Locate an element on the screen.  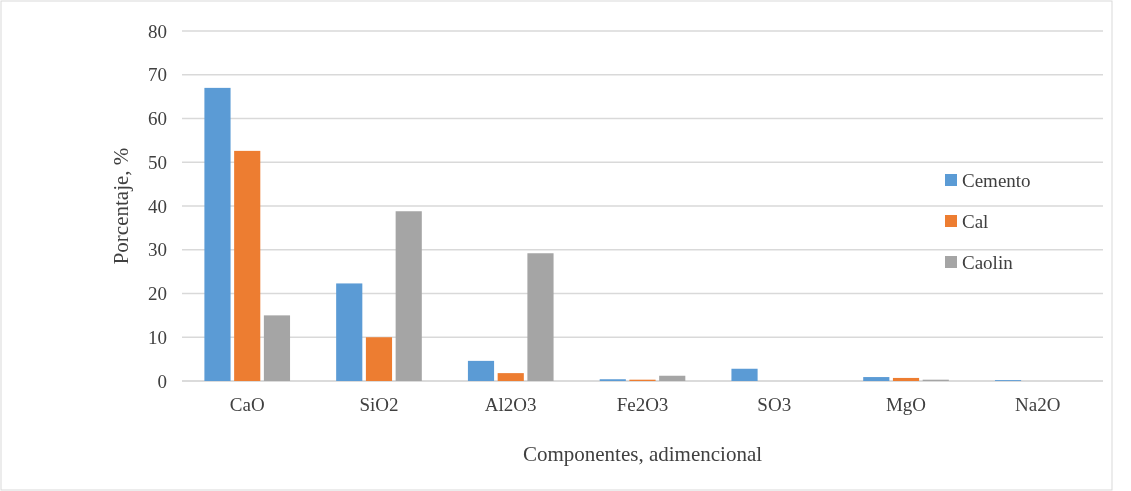
y-tick-label: 60 is located at coordinates (157, 119).